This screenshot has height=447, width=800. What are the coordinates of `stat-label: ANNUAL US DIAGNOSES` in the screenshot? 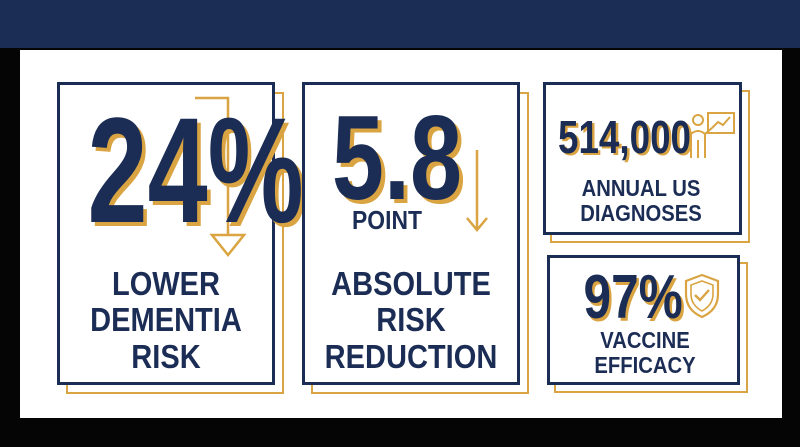 It's located at (641, 201).